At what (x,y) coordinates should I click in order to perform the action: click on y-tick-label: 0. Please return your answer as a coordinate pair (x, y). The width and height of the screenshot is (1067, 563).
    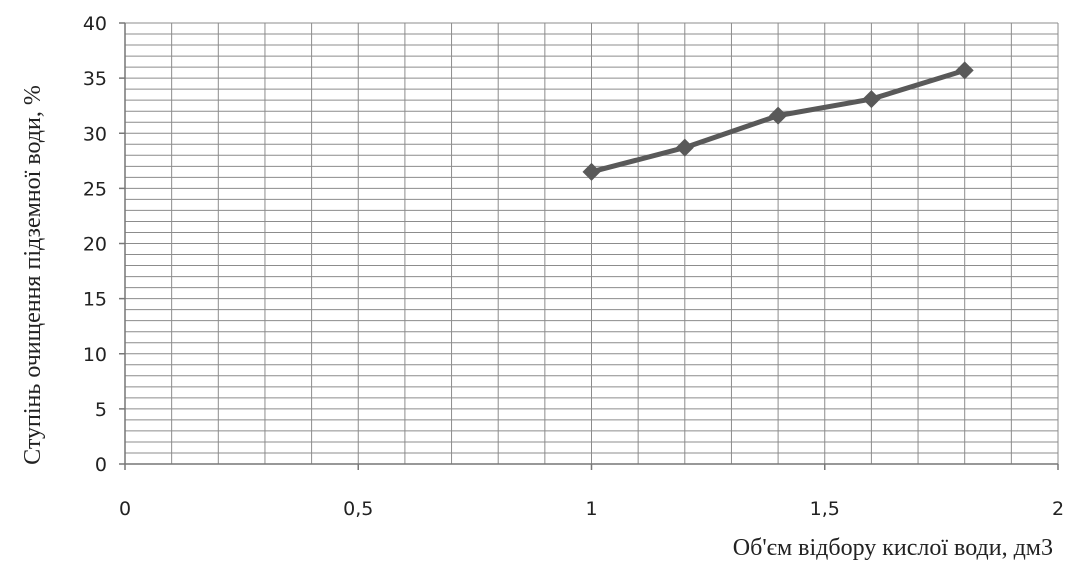
    Looking at the image, I should click on (101, 465).